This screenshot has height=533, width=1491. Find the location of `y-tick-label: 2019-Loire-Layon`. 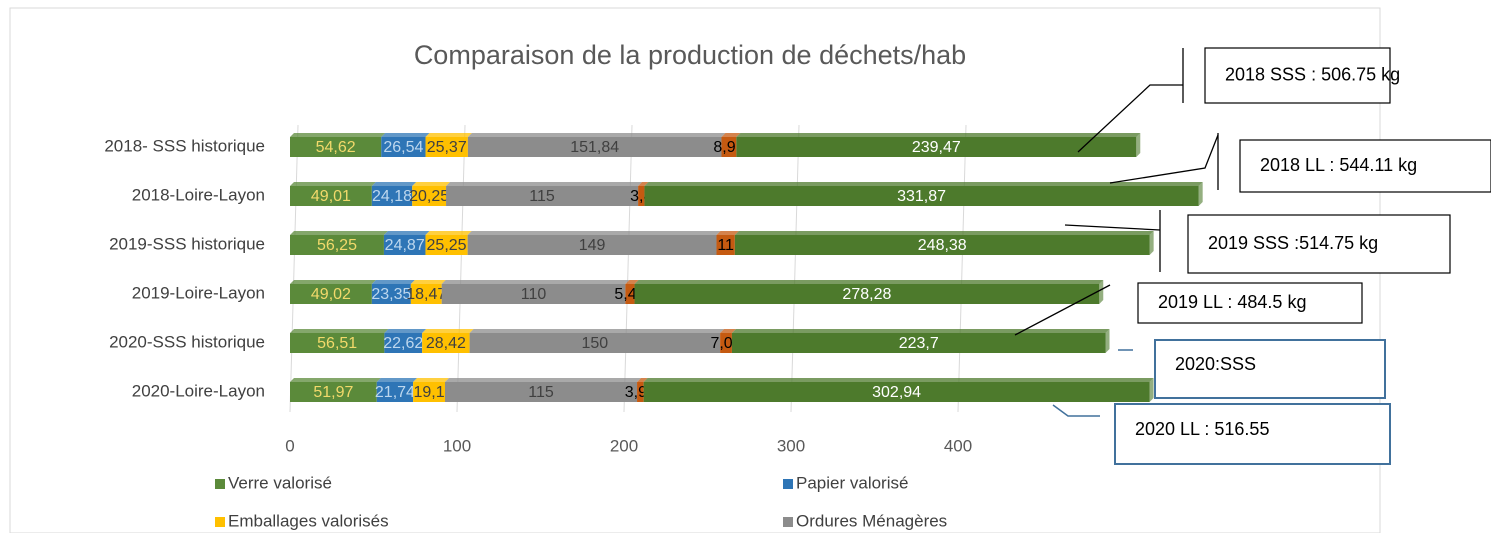

y-tick-label: 2019-Loire-Layon is located at coordinates (198, 292).